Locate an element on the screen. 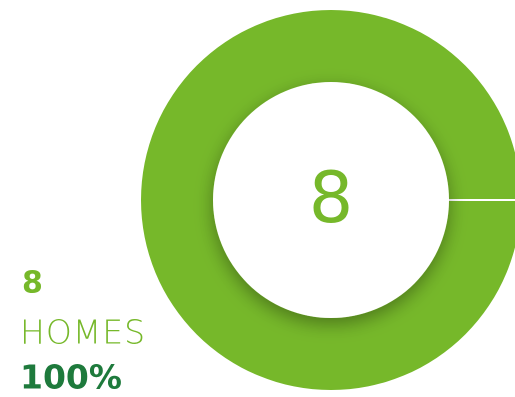 The image size is (515, 397). legend-count: 8 is located at coordinates (32, 283).